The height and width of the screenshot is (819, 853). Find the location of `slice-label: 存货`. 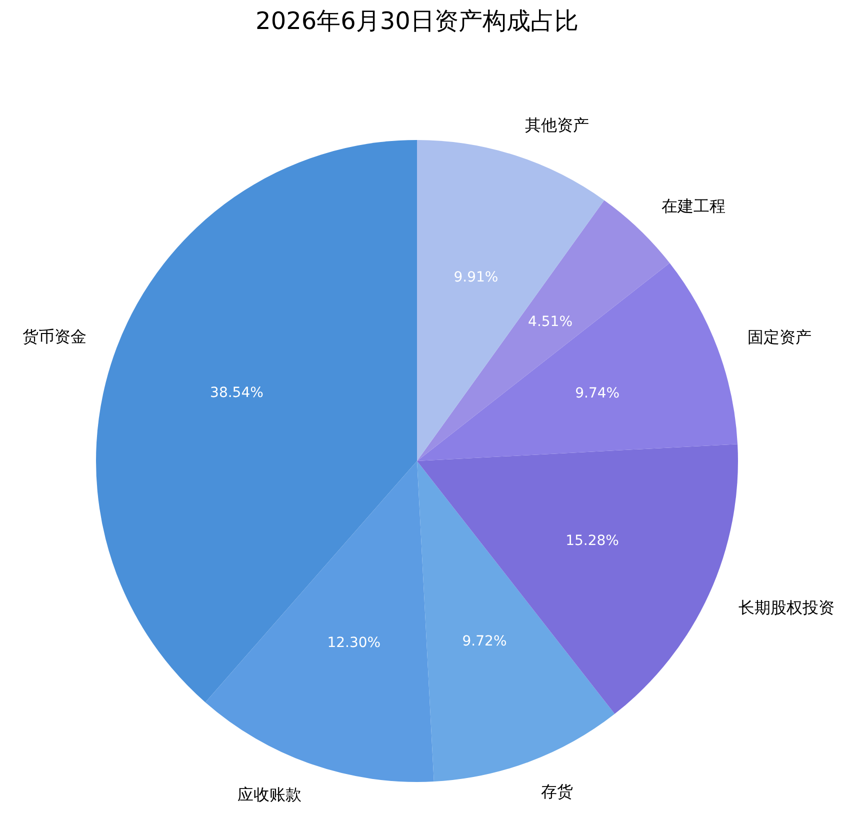

slice-label: 存货 is located at coordinates (556, 792).